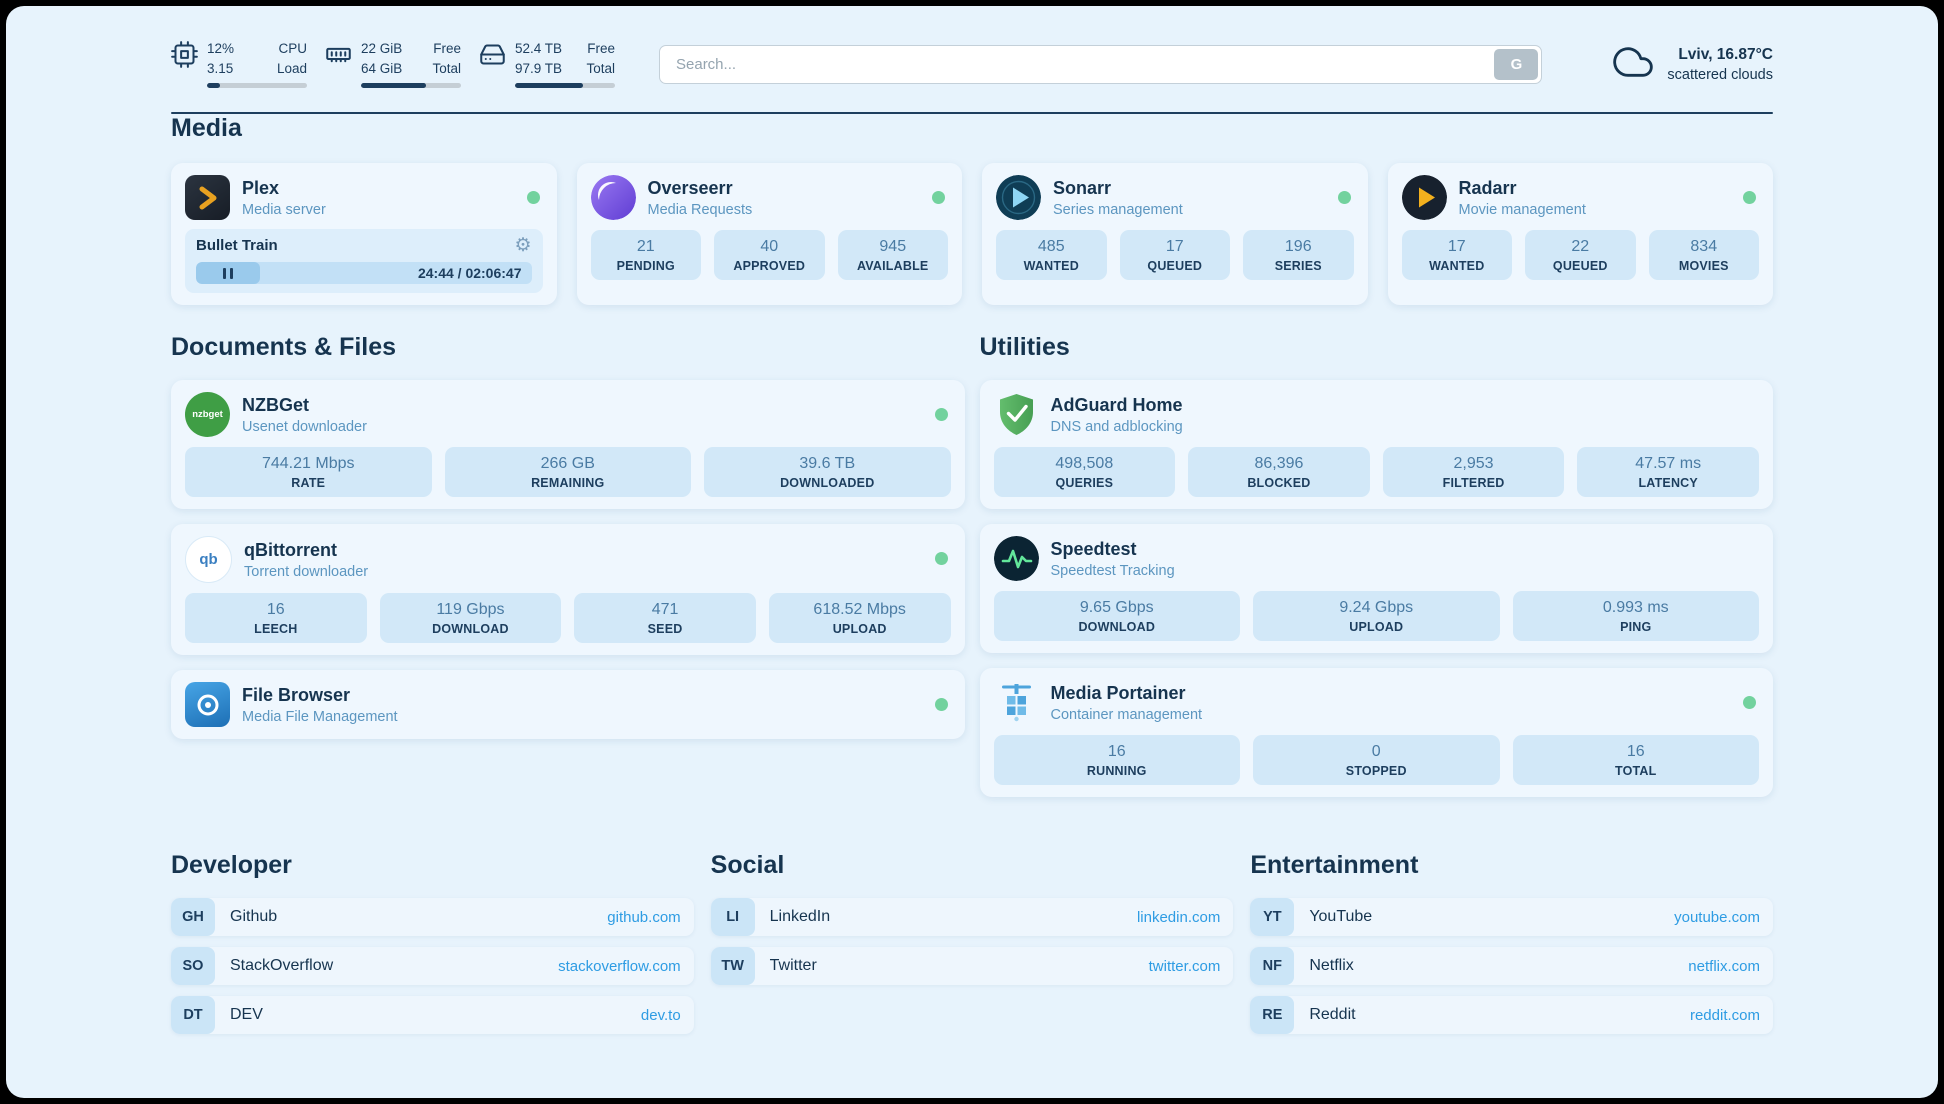 Image resolution: width=1944 pixels, height=1104 pixels. What do you see at coordinates (184, 64) in the screenshot?
I see `cpu-icon` at bounding box center [184, 64].